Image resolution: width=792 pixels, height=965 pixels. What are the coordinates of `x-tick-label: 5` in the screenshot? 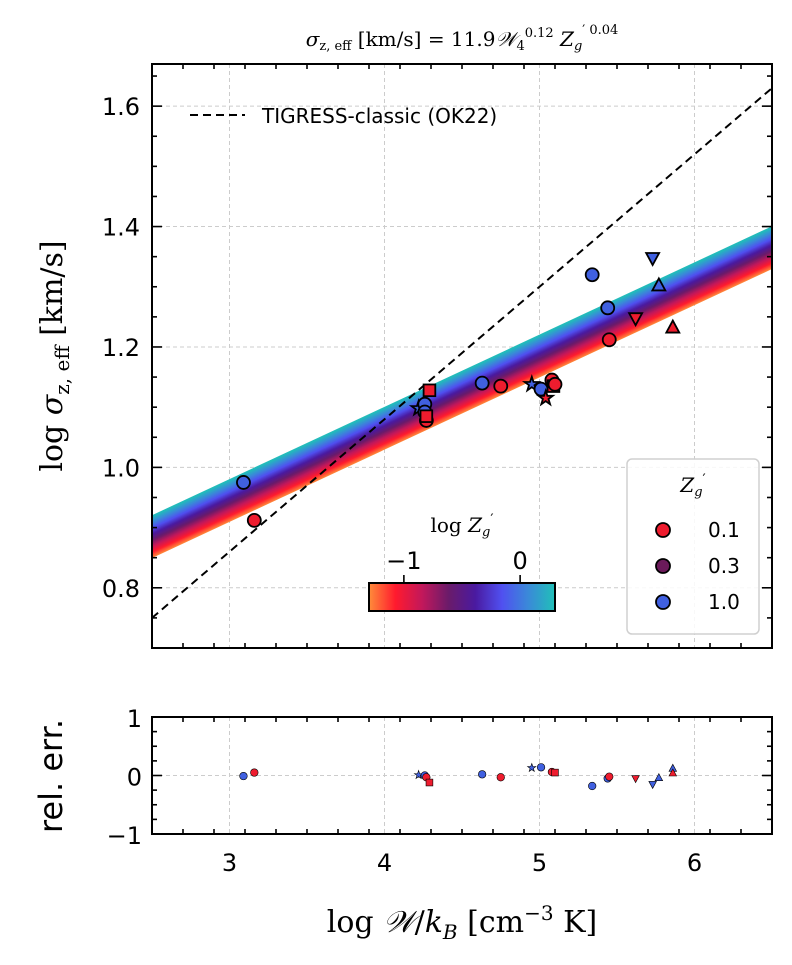 It's located at (539, 863).